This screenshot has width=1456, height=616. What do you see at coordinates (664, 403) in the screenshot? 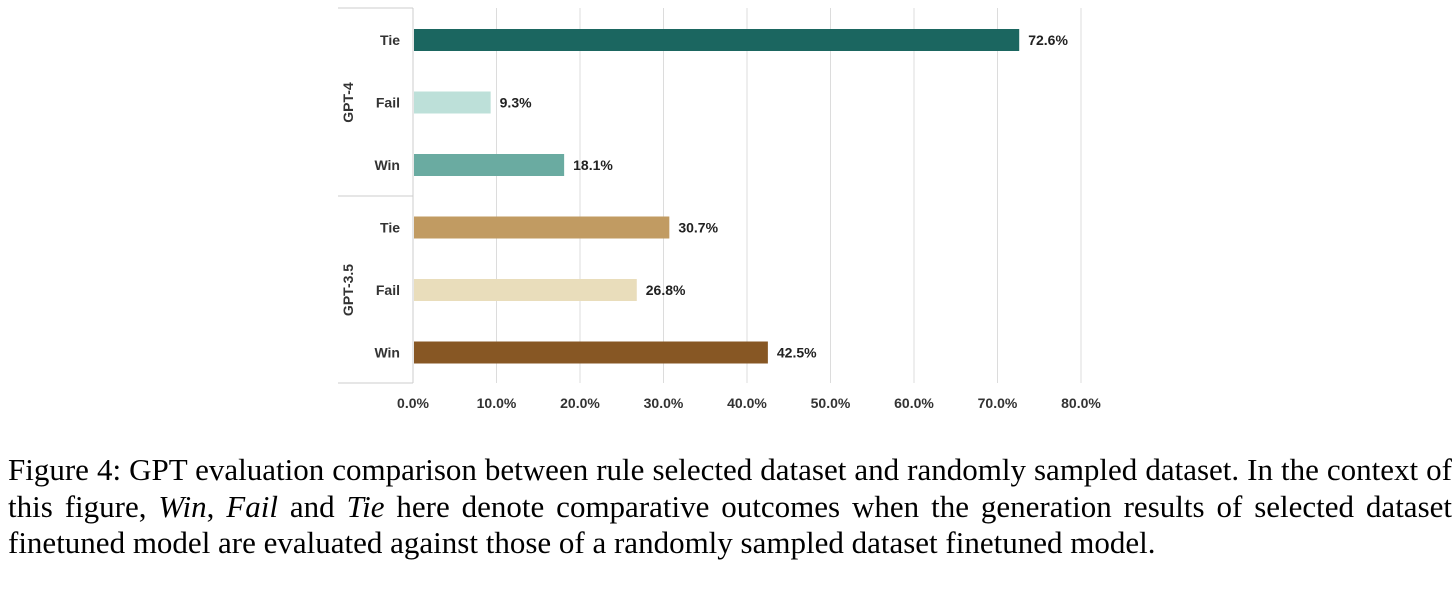
I see `x-tick-label: 30.0%` at bounding box center [664, 403].